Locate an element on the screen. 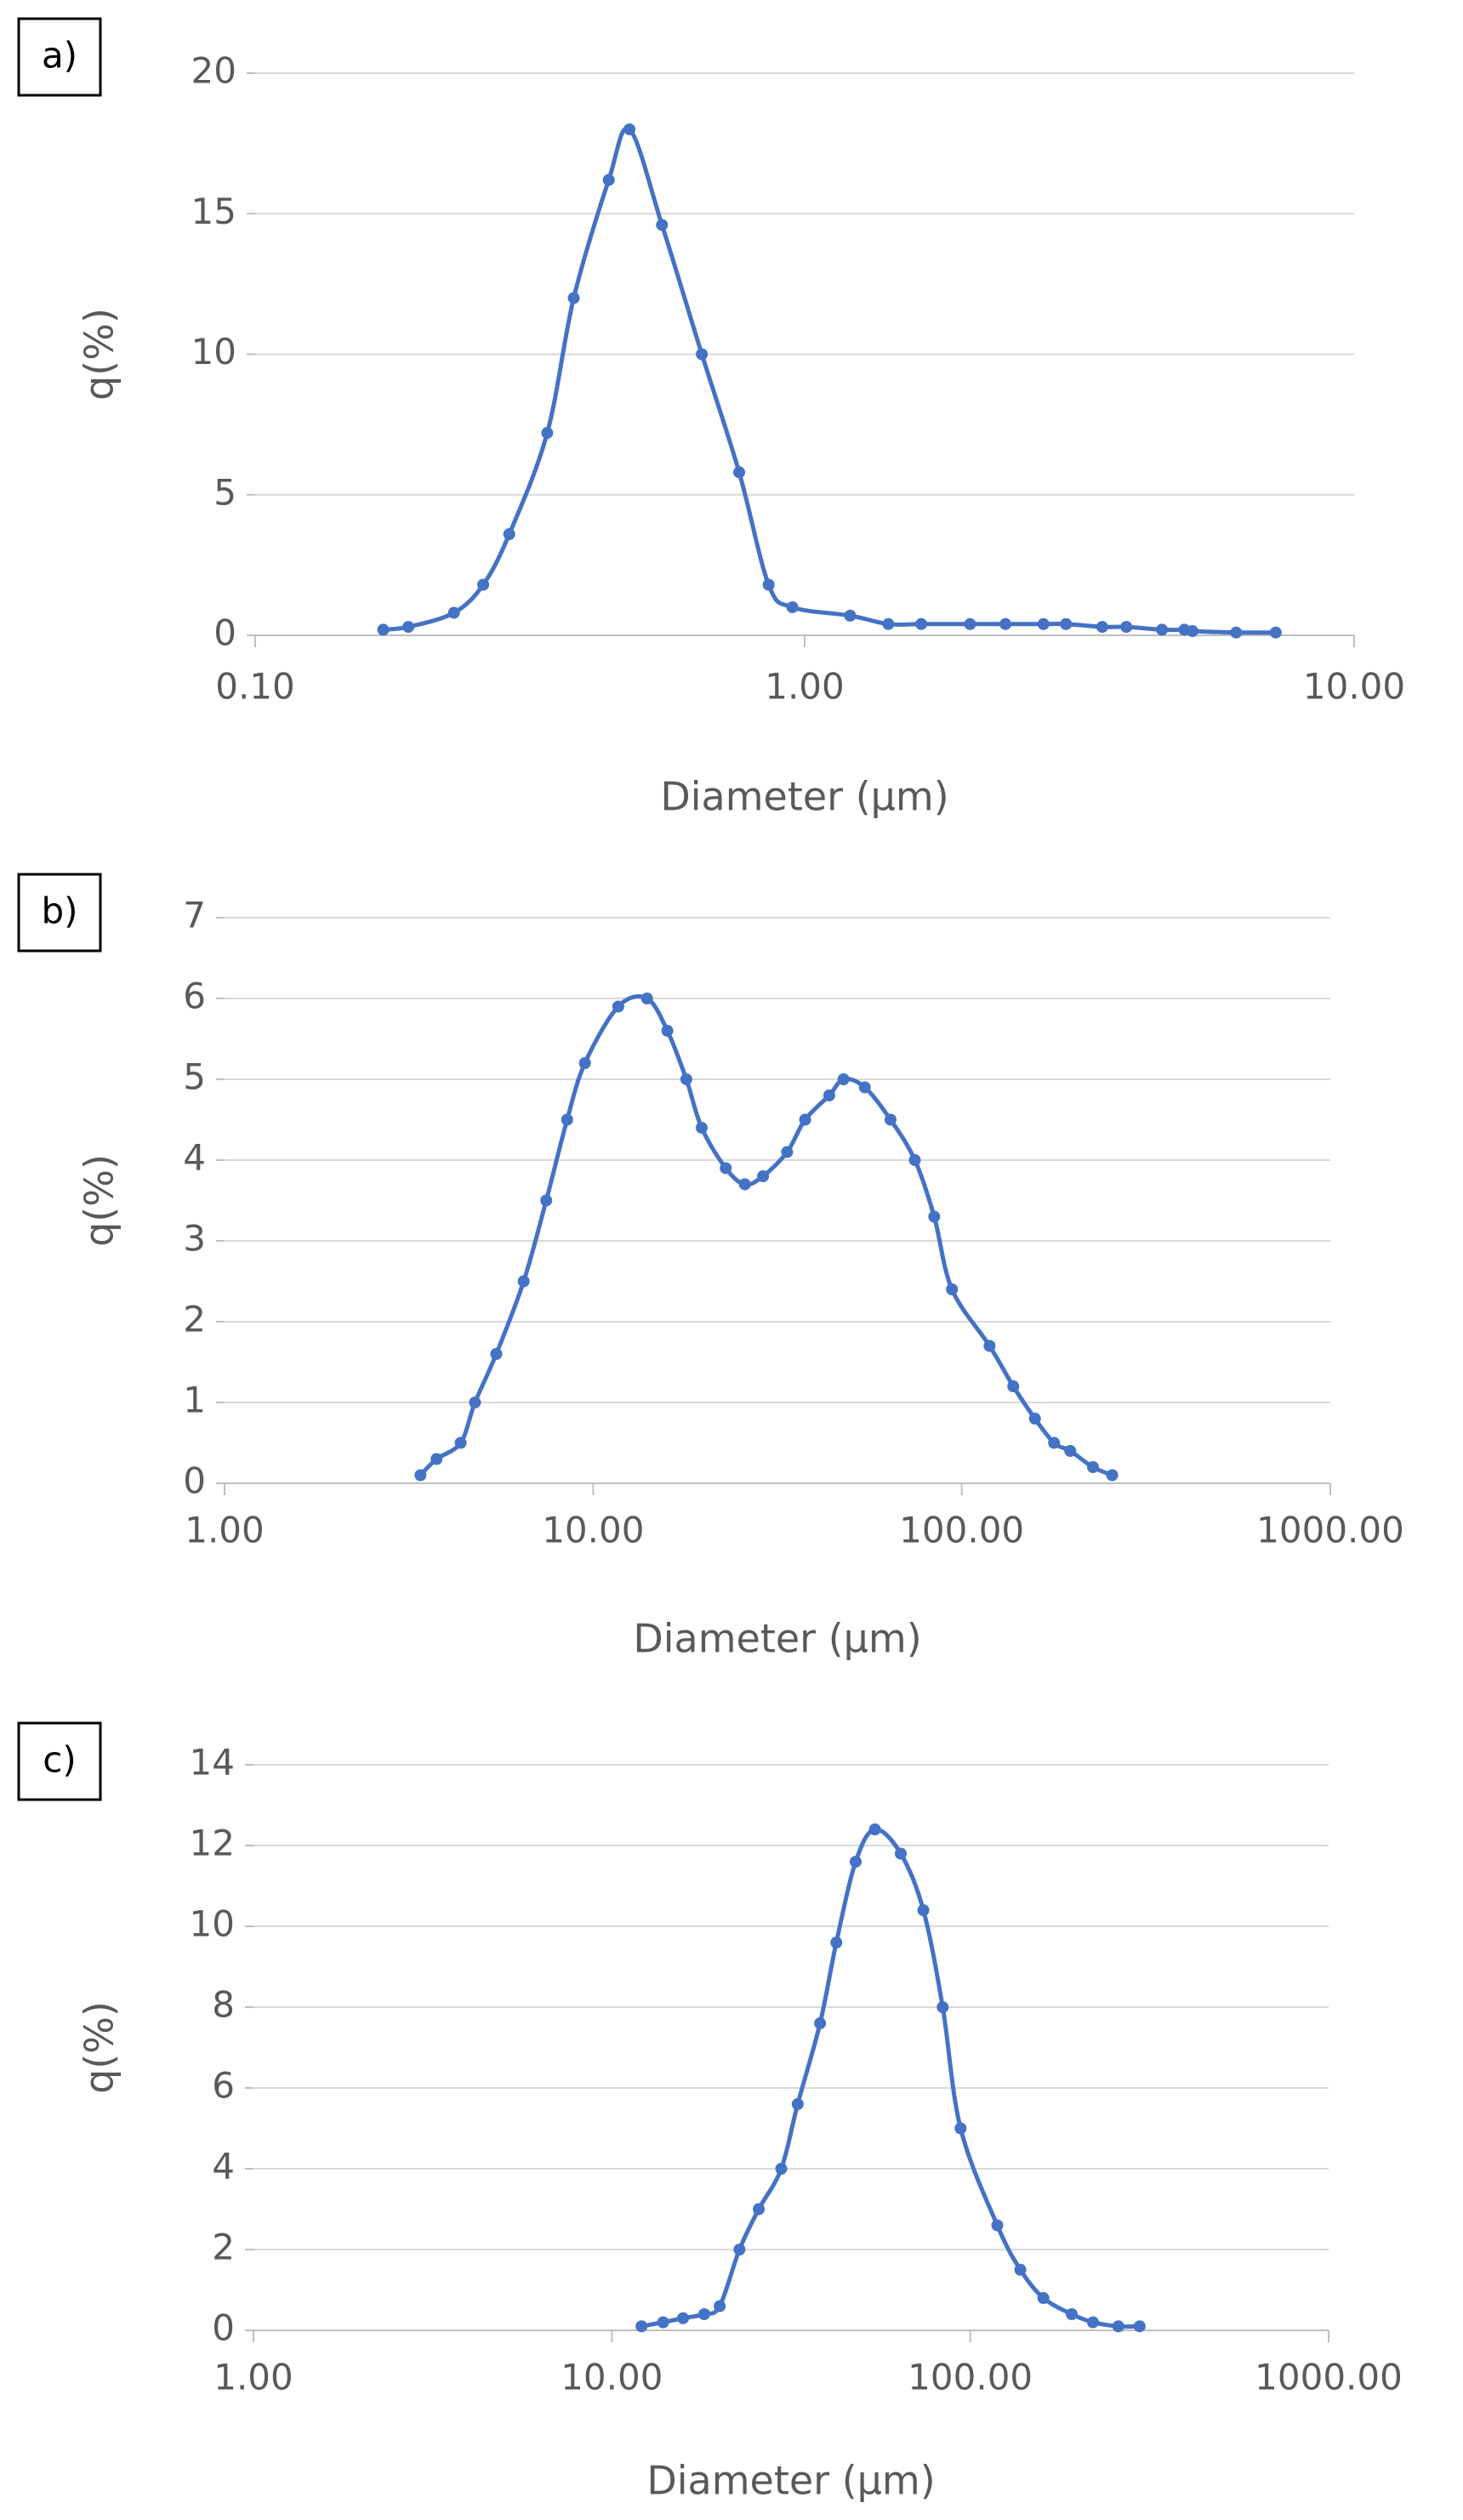 Image resolution: width=1463 pixels, height=2520 pixels. y-axis-title: q(%) is located at coordinates (100, 1200).